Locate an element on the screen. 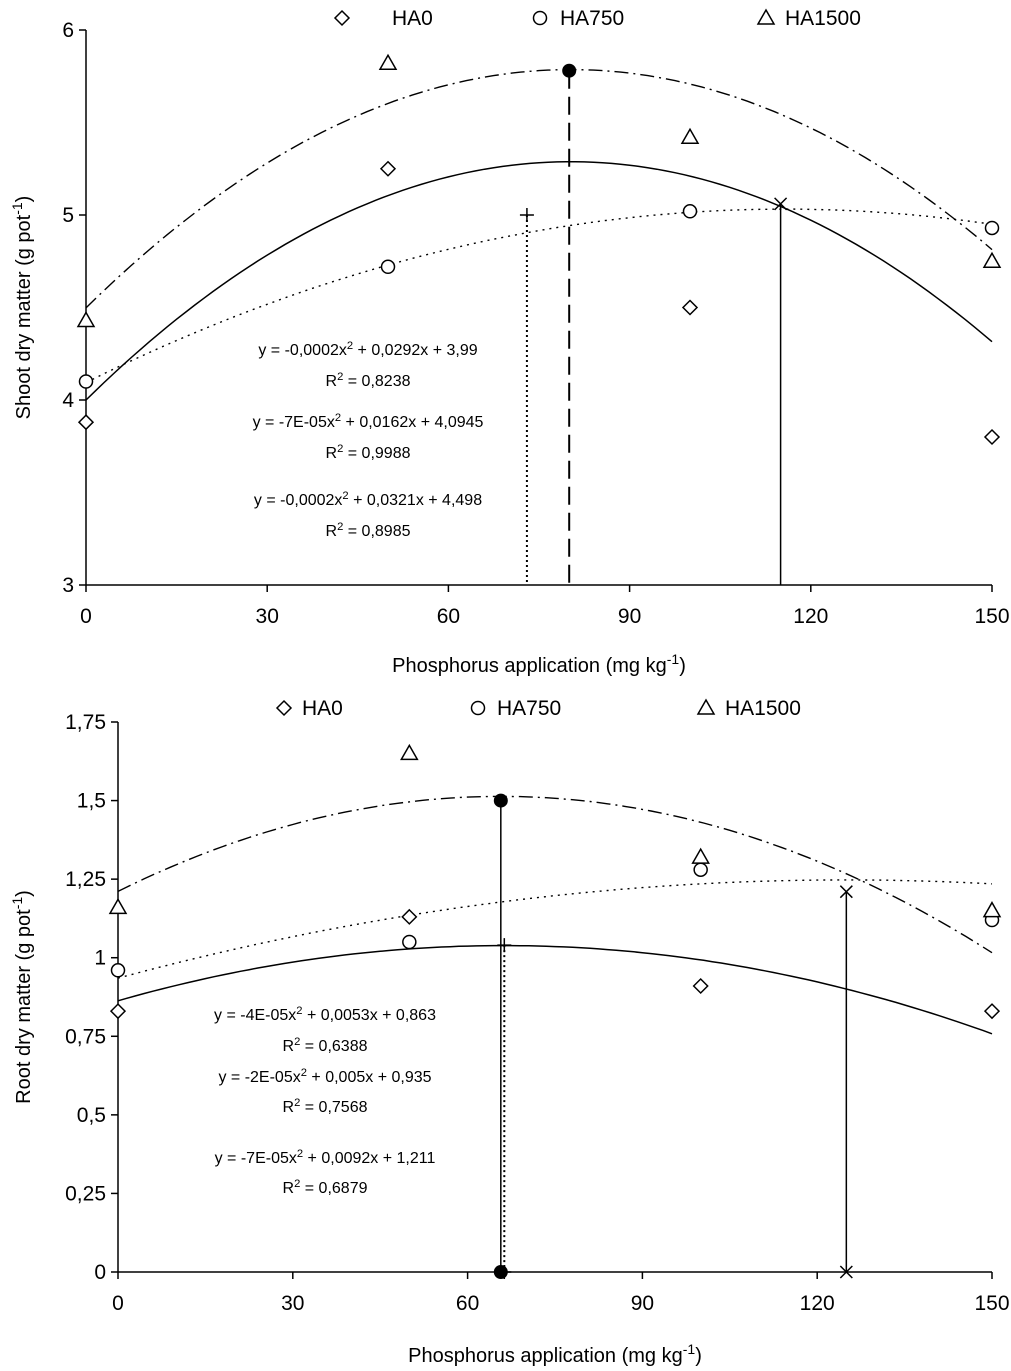 The image size is (1011, 1371). y-tick-label: 5 is located at coordinates (68, 215).